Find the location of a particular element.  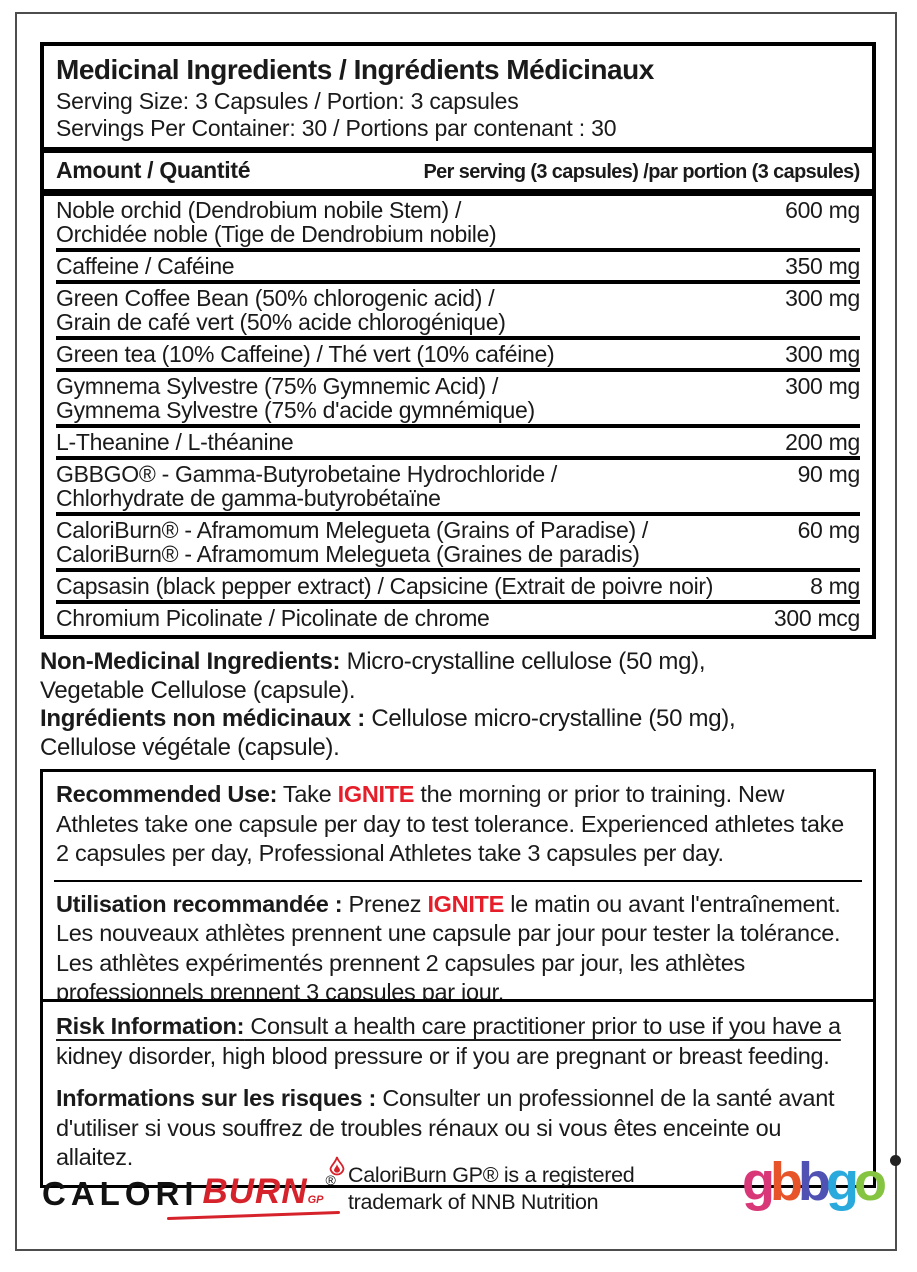

ingredient-amount: 200 mg is located at coordinates (822, 442).